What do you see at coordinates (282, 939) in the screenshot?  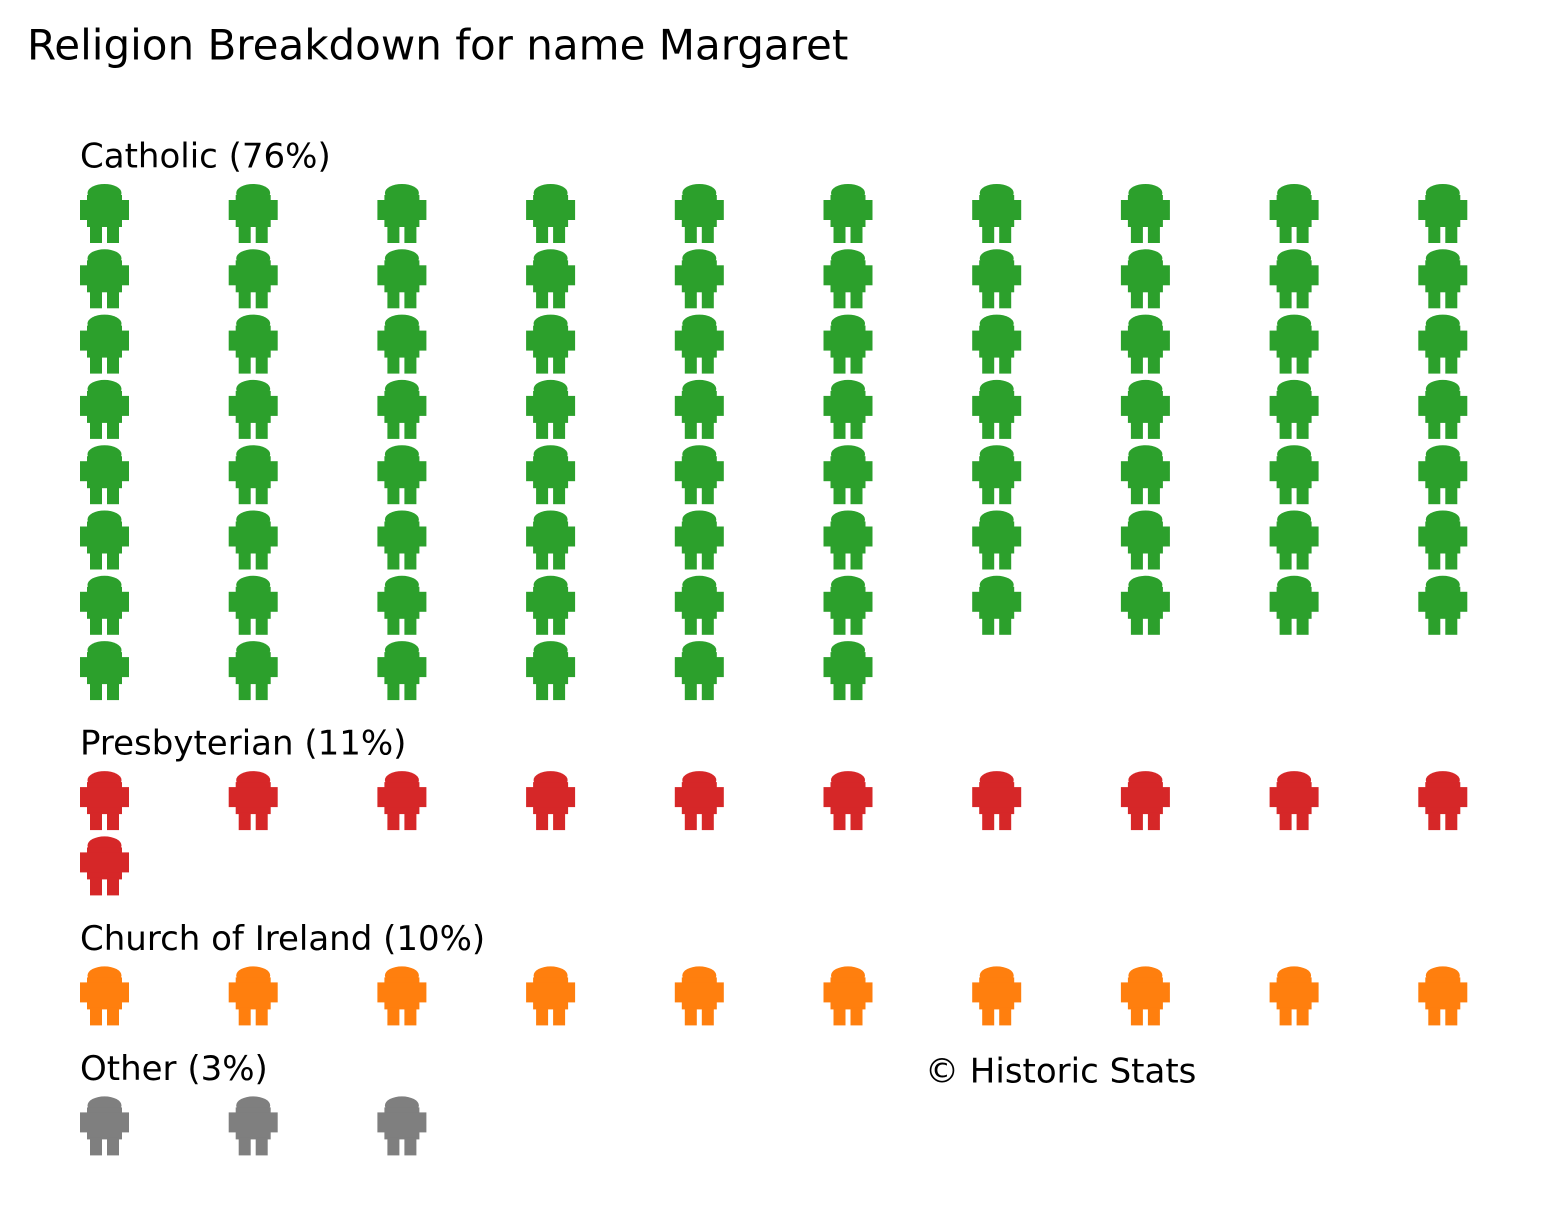 I see `category-label: Church of Ireland (10%)` at bounding box center [282, 939].